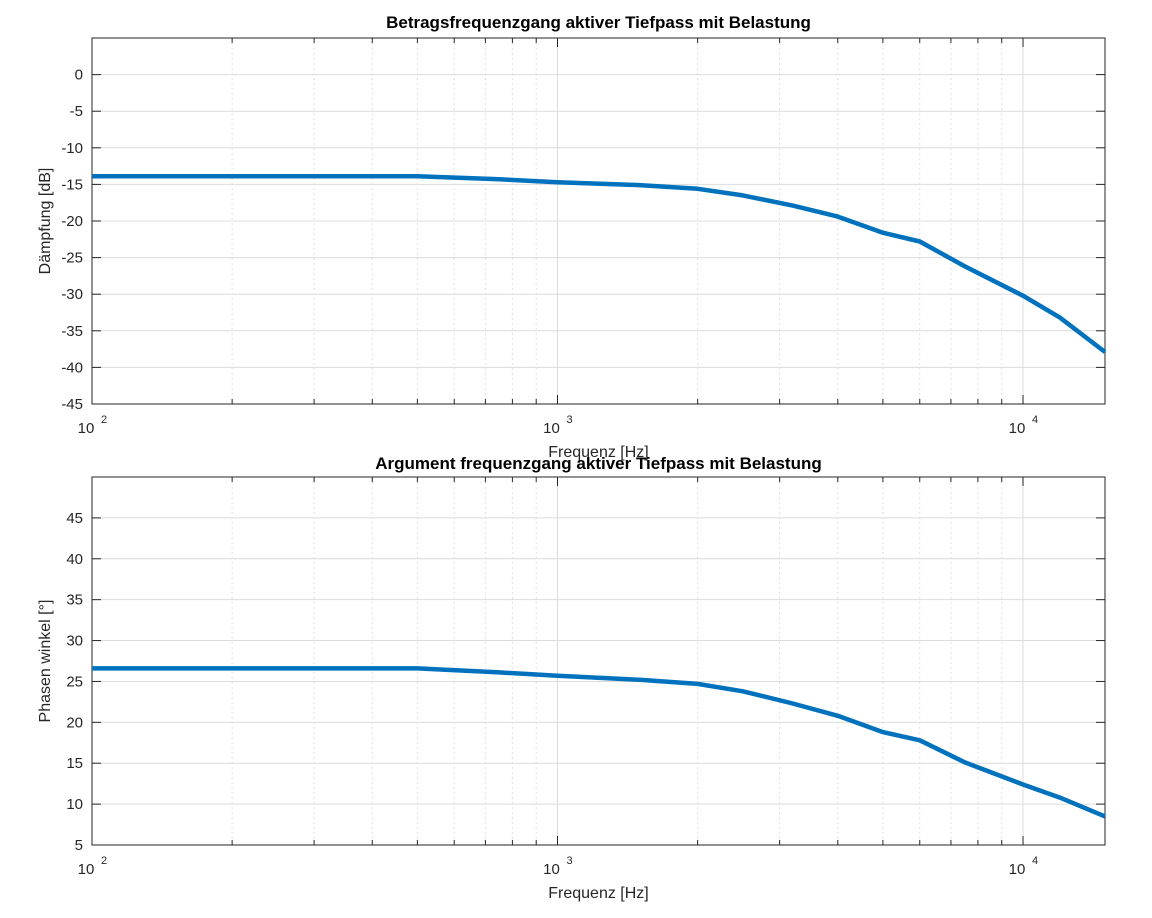 This screenshot has width=1152, height=918. Describe the element at coordinates (74, 518) in the screenshot. I see `y-tick-label: 45` at that location.